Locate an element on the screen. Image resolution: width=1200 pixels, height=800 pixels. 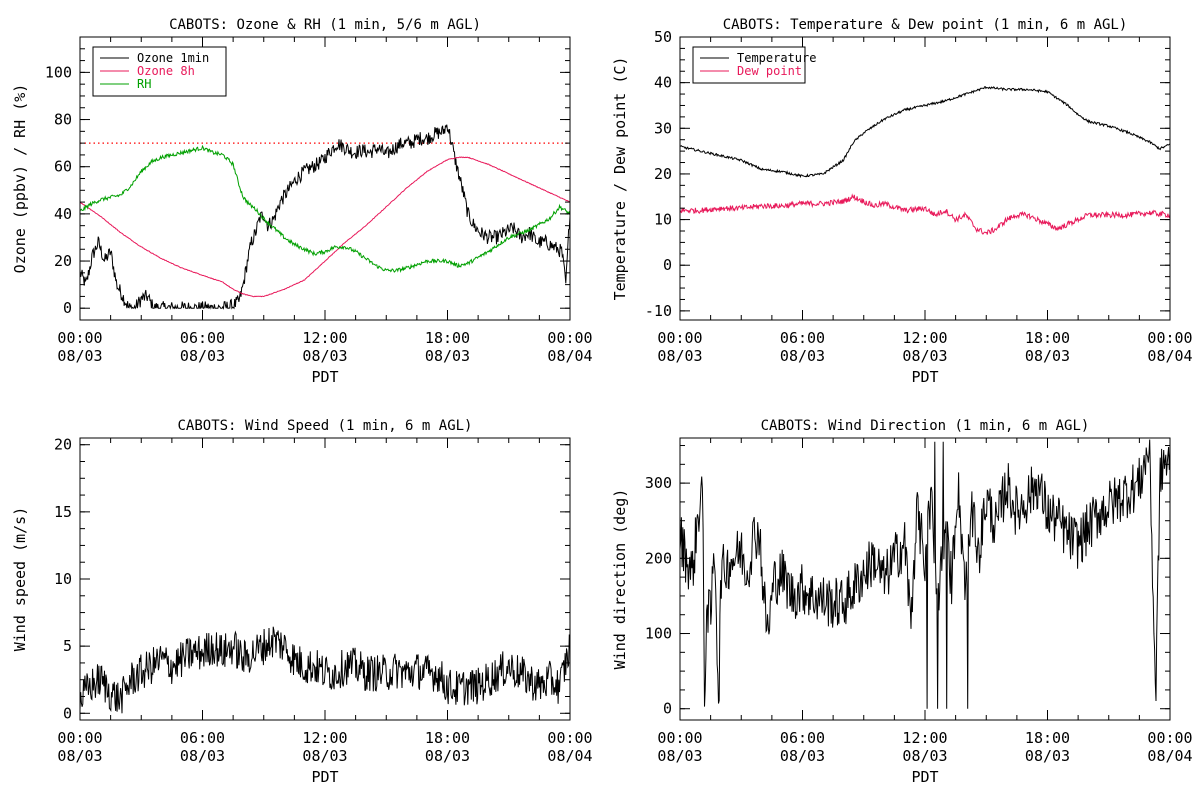
legend-label: Ozone 1min is located at coordinates (173, 58).